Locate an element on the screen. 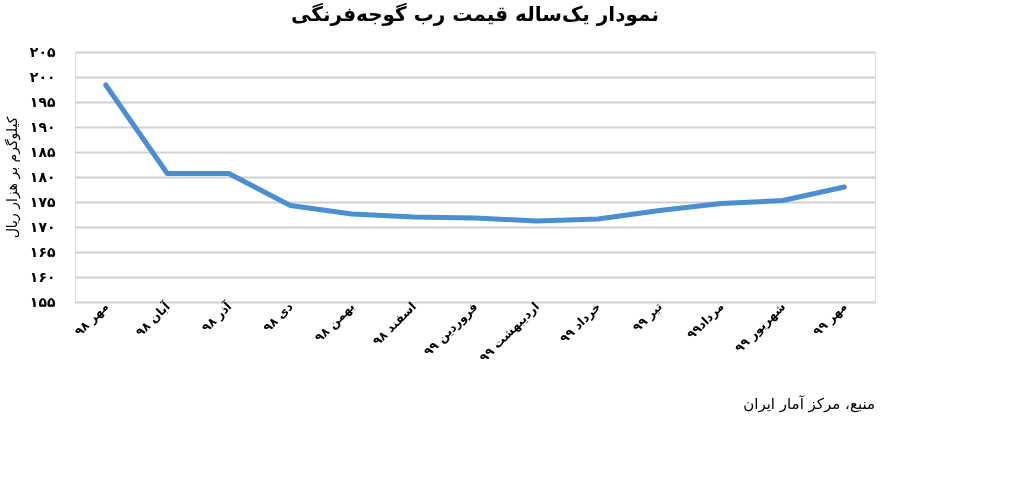  y-tick-label: ۱۸۰ is located at coordinates (42, 176).